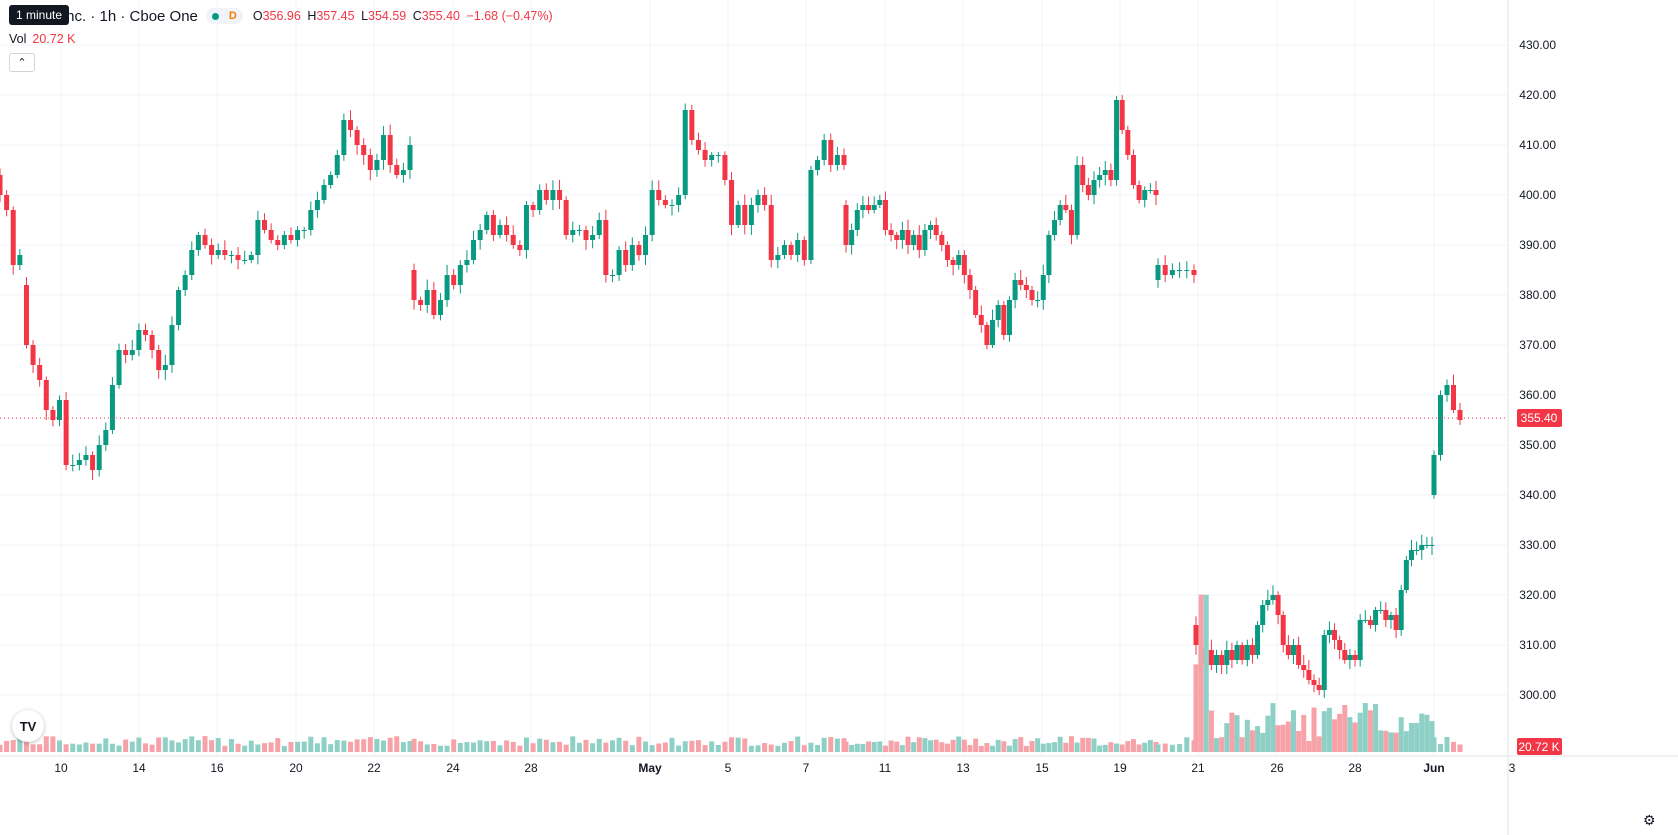 Image resolution: width=1678 pixels, height=835 pixels. What do you see at coordinates (215, 16) in the screenshot?
I see `market-status-dot-icon` at bounding box center [215, 16].